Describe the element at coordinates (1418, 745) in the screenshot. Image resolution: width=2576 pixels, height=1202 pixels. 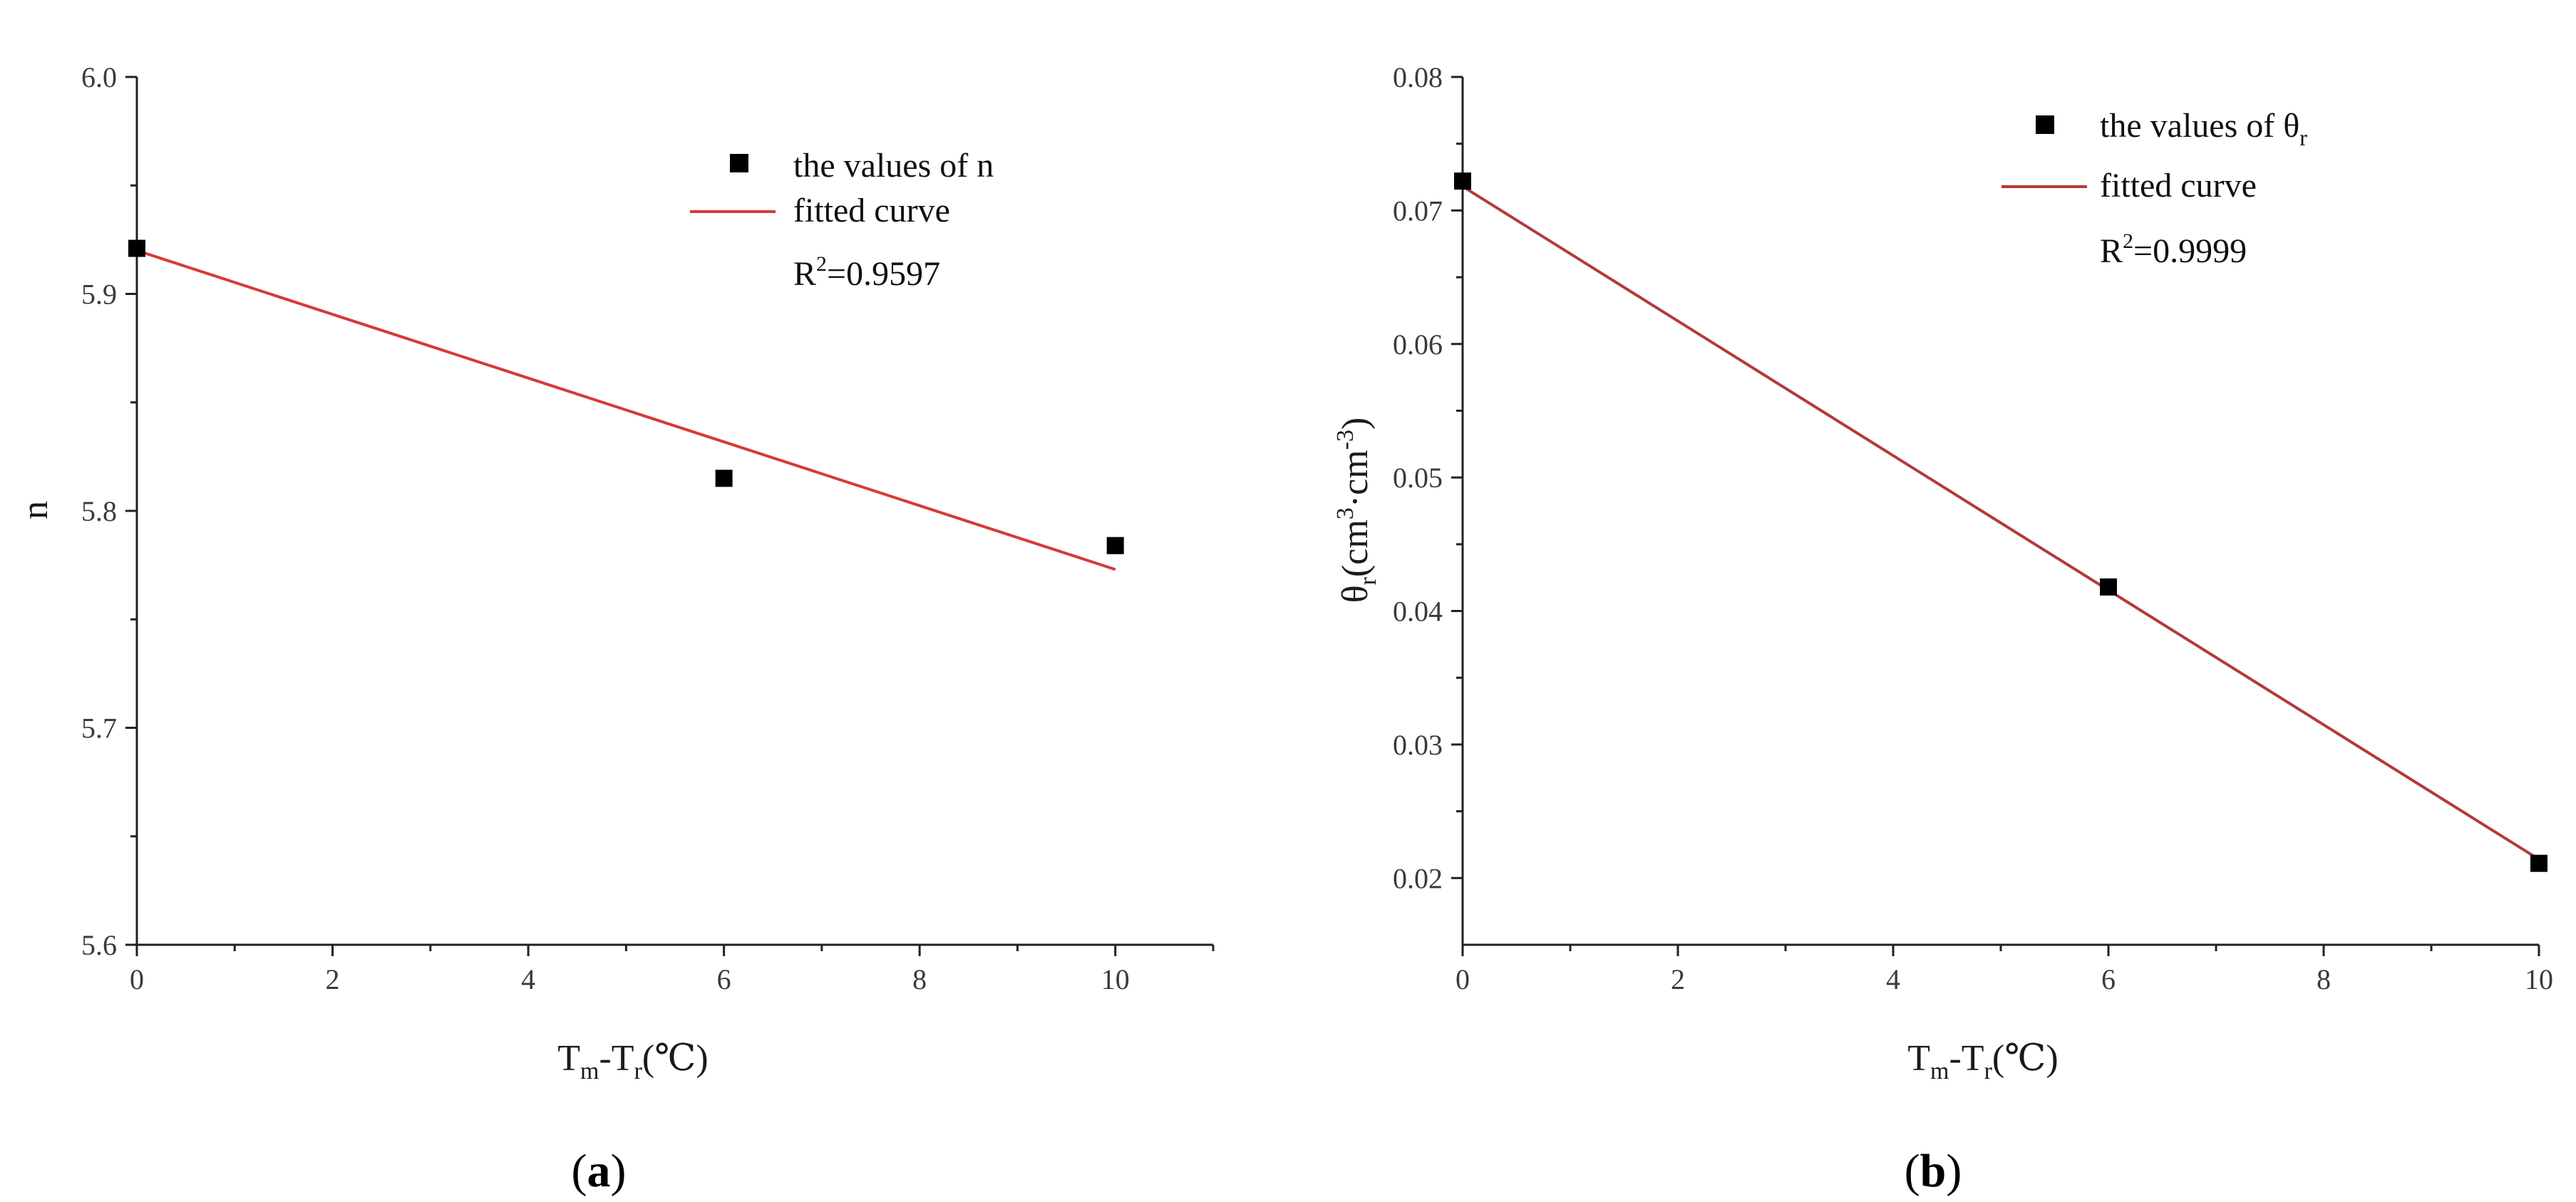
I see `y-tick-label: 0.03` at that location.